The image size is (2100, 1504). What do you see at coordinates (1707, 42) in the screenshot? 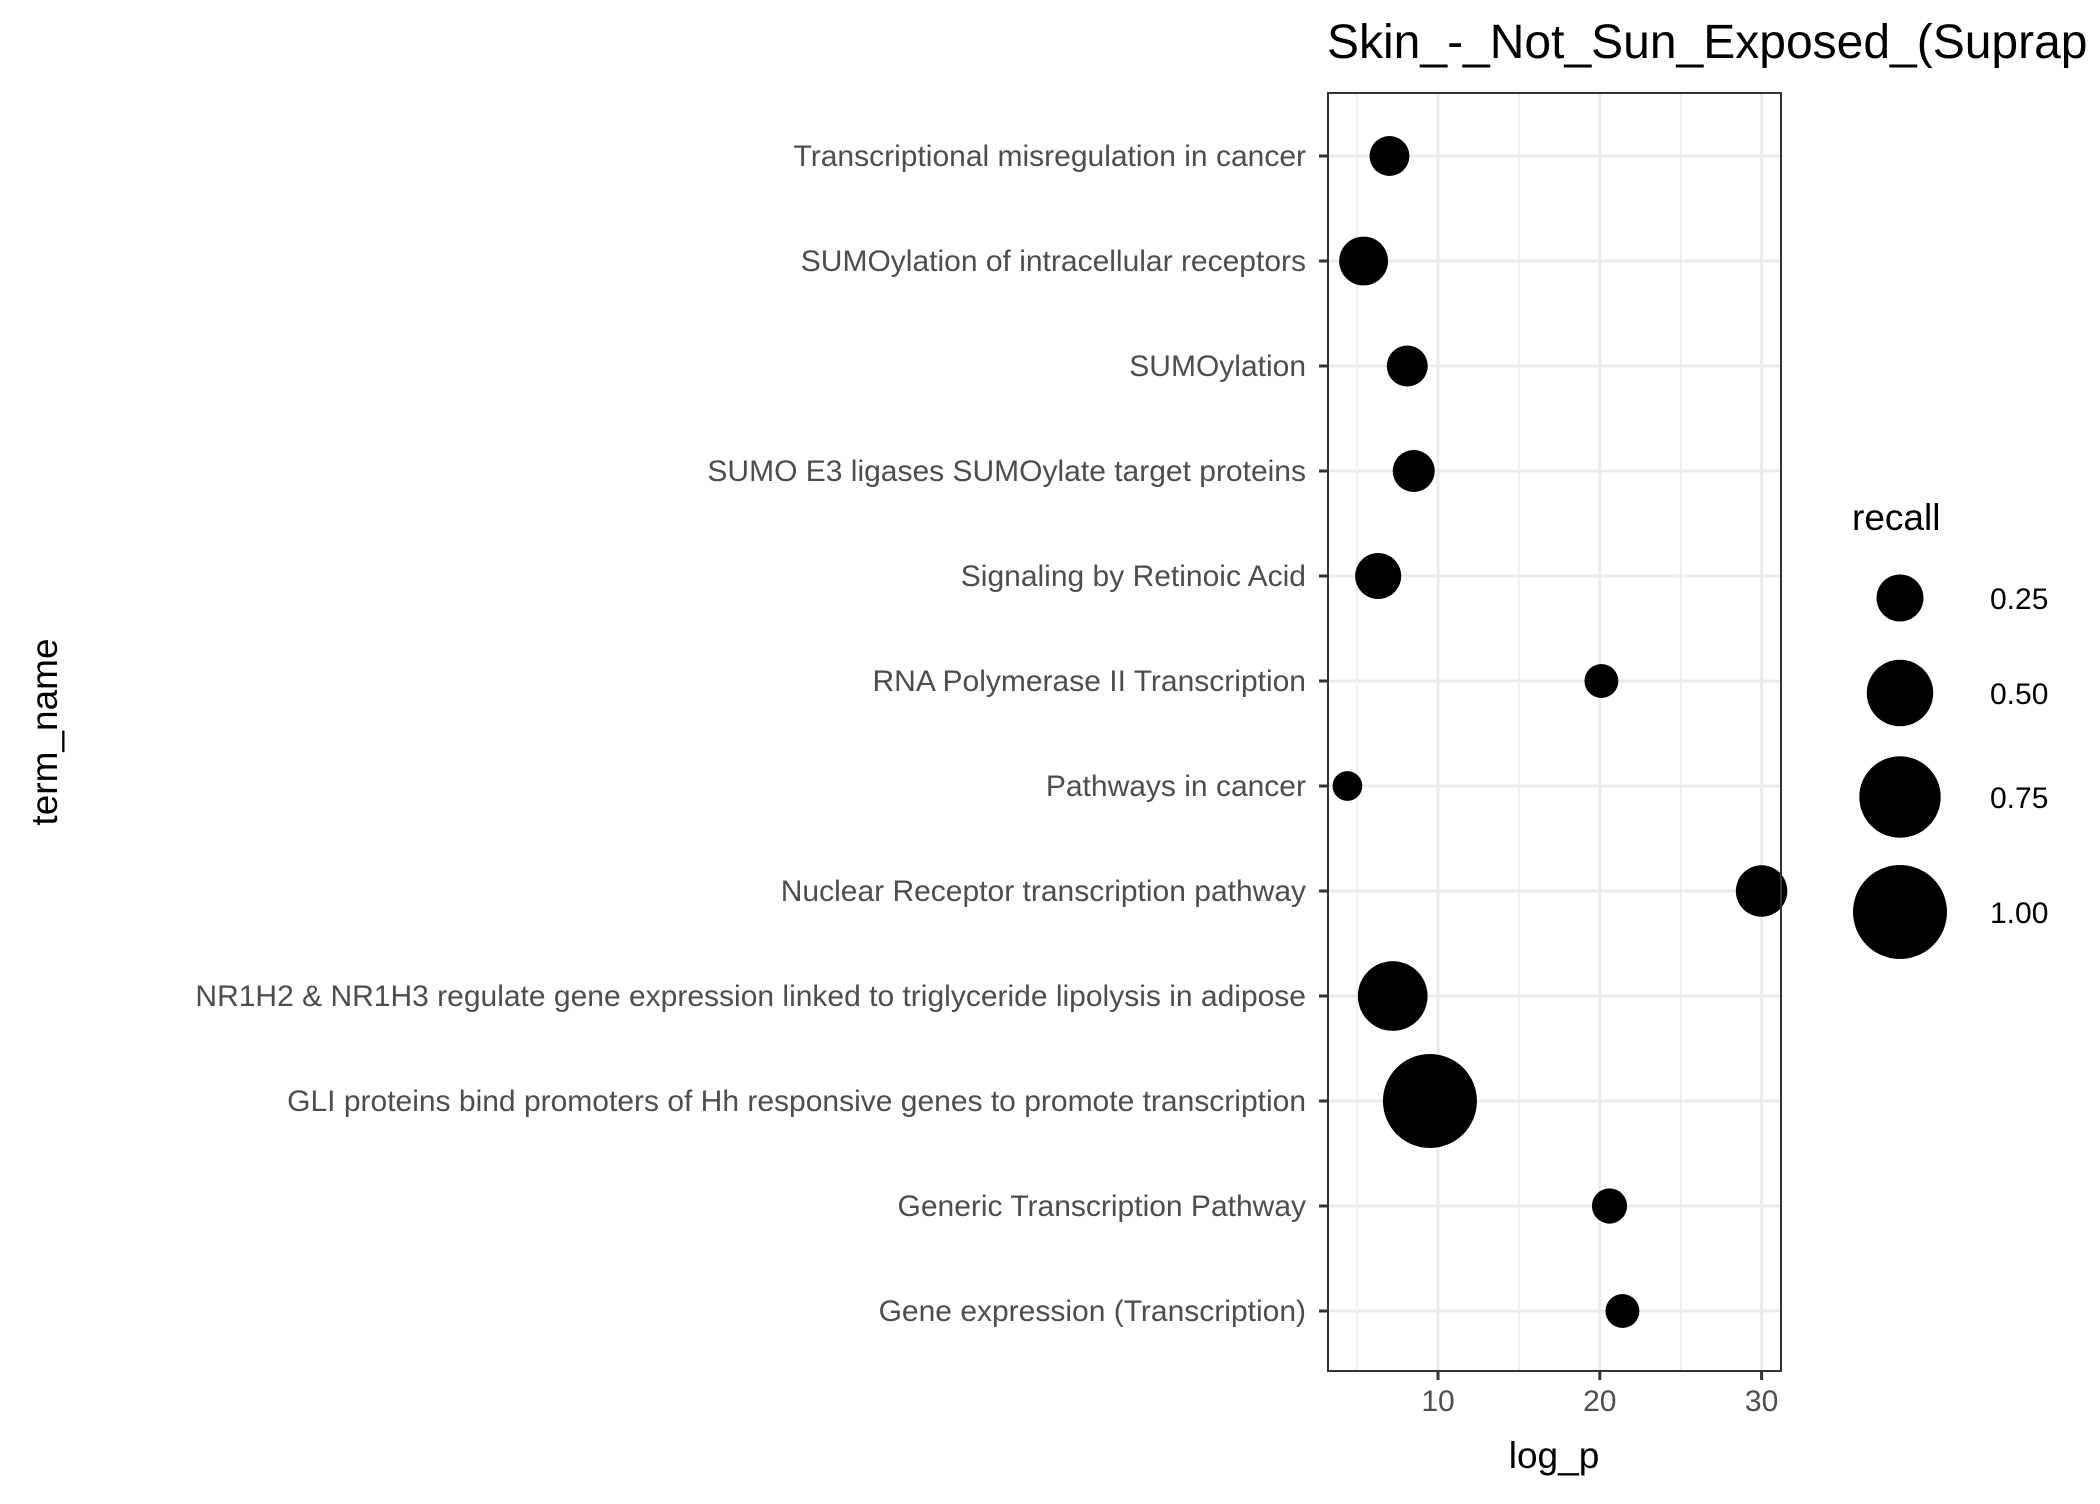
I see `chart-title: Skin_-_Not_Sun_Exposed_(Suprap` at bounding box center [1707, 42].